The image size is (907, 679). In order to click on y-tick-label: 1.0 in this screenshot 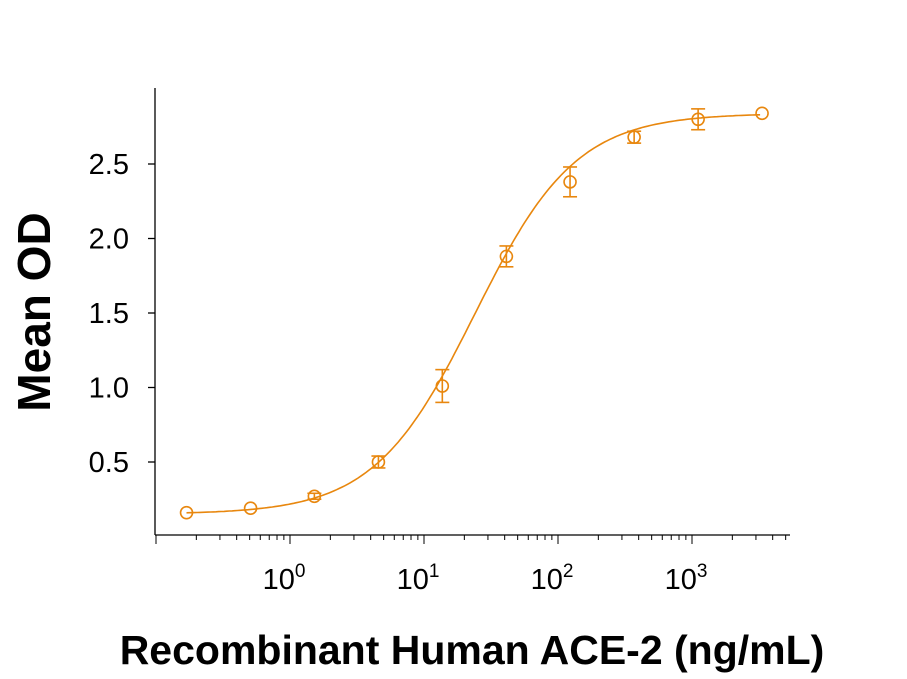, I will do `click(109, 389)`.